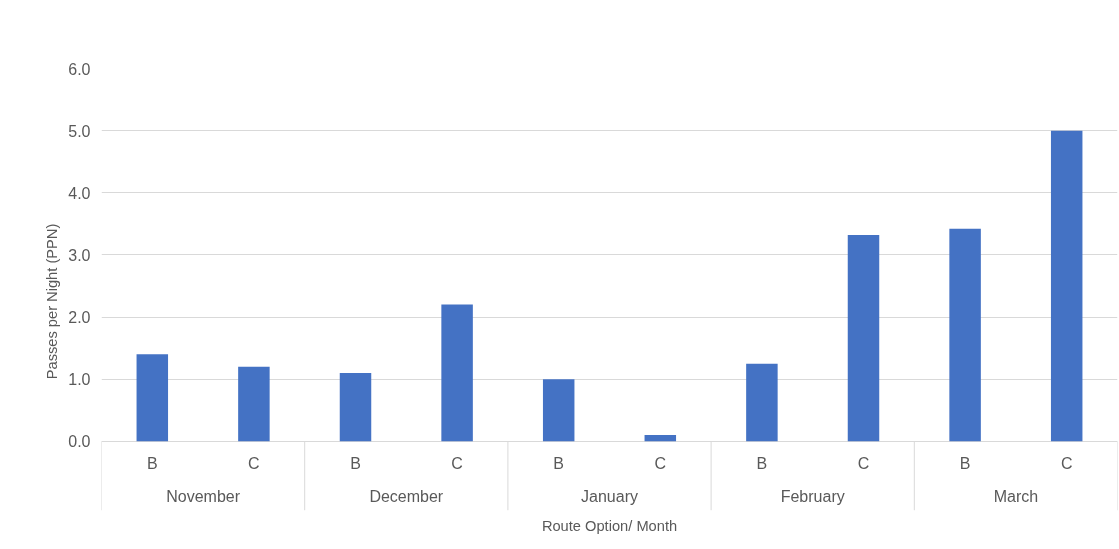  What do you see at coordinates (79, 380) in the screenshot?
I see `y-tick-label: 1.0` at bounding box center [79, 380].